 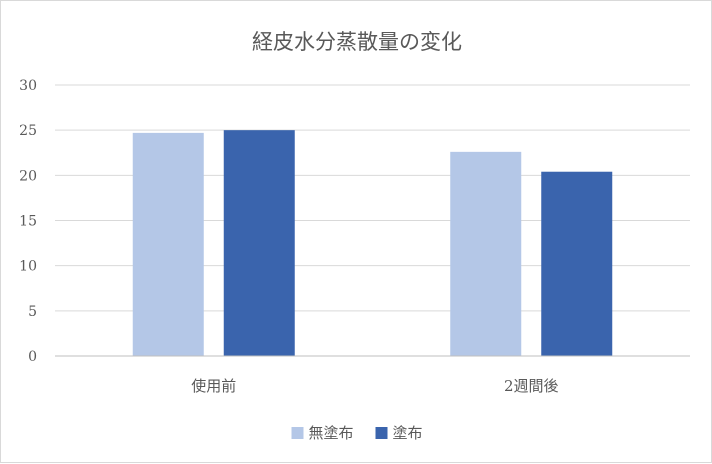 I want to click on x-category-label: 使用前, so click(x=213, y=386).